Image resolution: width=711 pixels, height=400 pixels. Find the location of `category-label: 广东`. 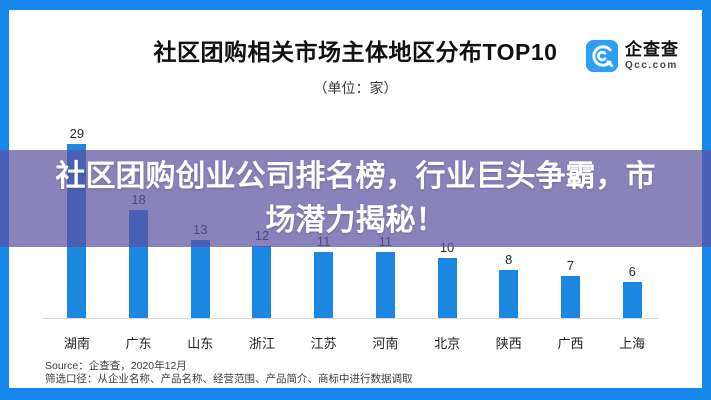

category-label: 广东 is located at coordinates (138, 343).